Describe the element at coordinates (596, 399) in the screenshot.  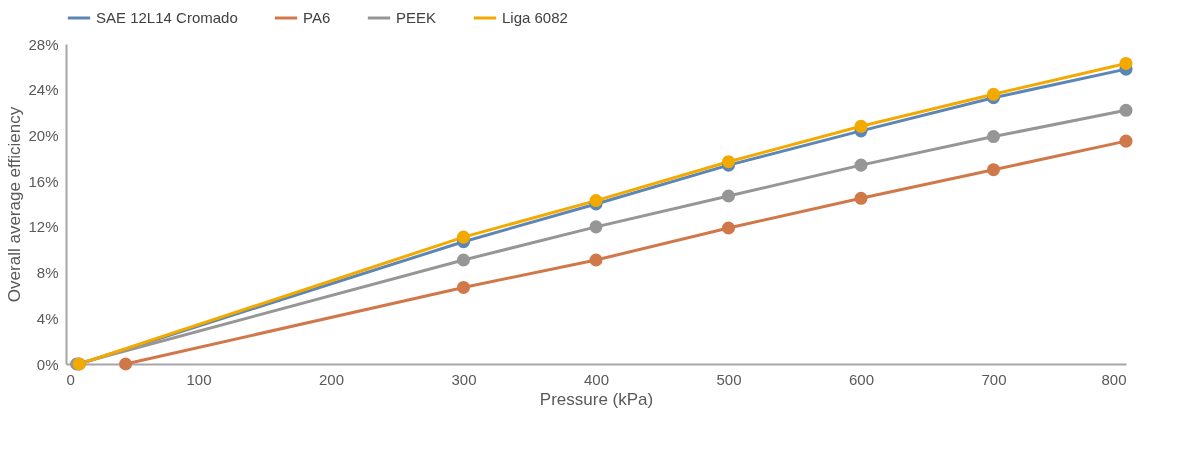
I see `x-axis-title: Pressure (kPa)` at that location.